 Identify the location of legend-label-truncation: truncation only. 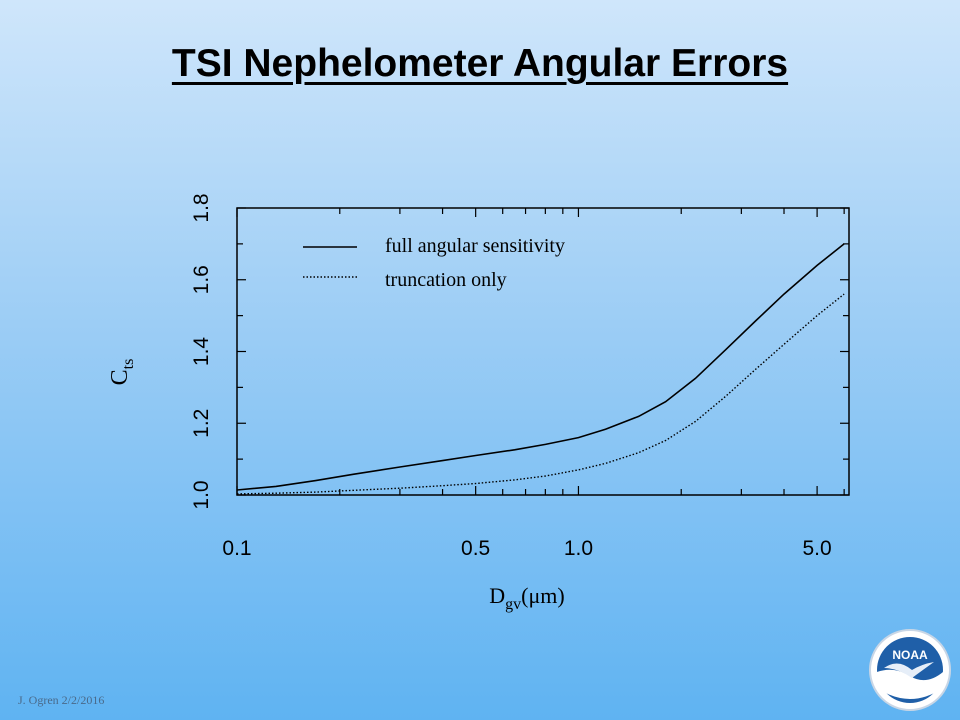
(446, 280).